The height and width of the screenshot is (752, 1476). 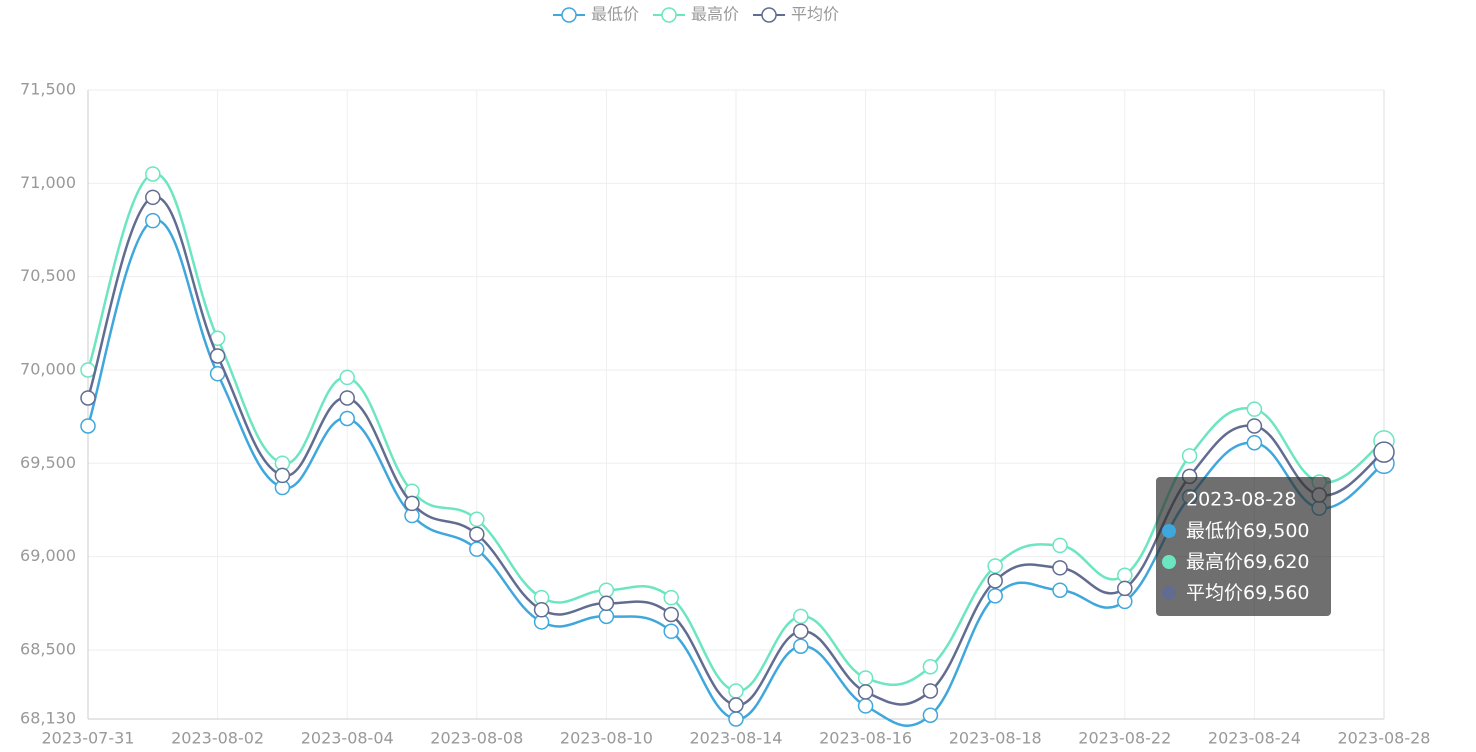 I want to click on y-tick-label: 68,500, so click(x=48, y=648).